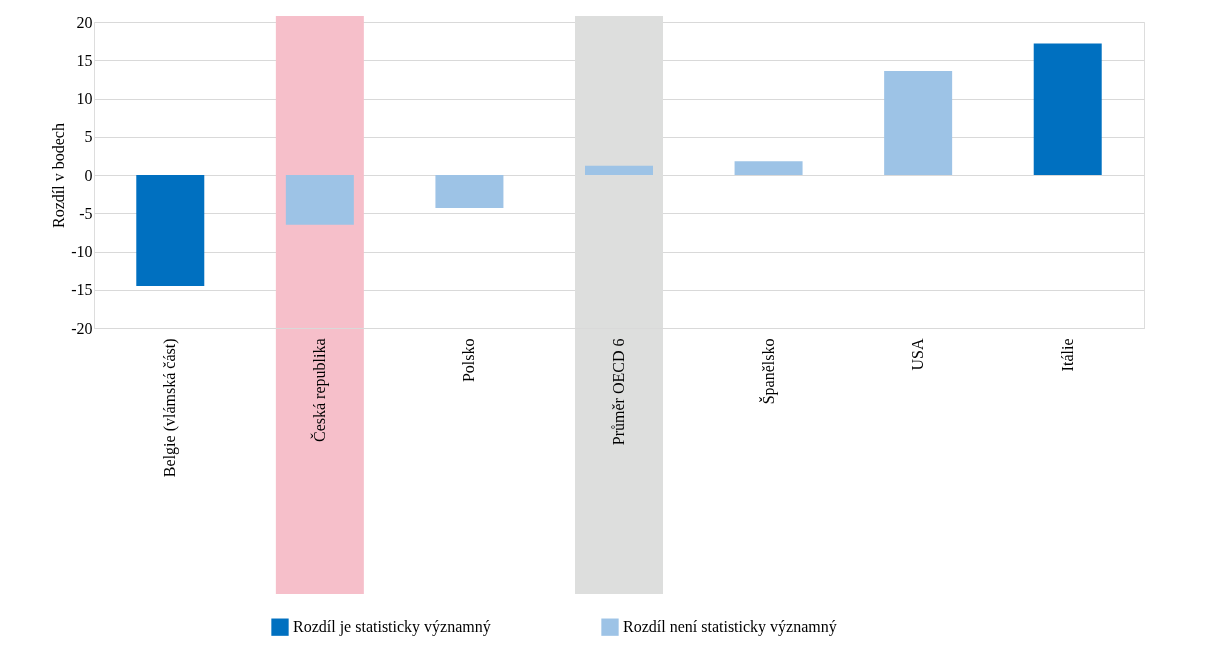 The image size is (1214, 663). What do you see at coordinates (82, 251) in the screenshot?
I see `y-tick-label: -10` at bounding box center [82, 251].